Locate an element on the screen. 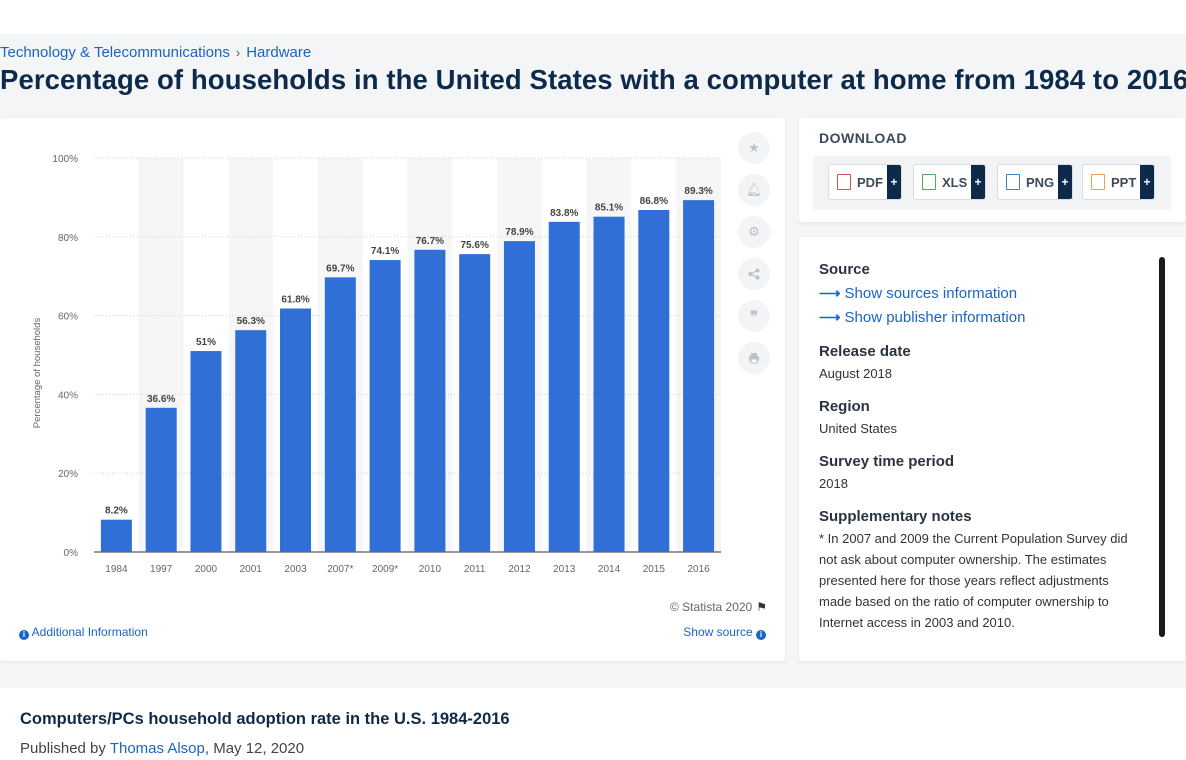 This screenshot has height=760, width=1186. region-label: Region is located at coordinates (844, 406).